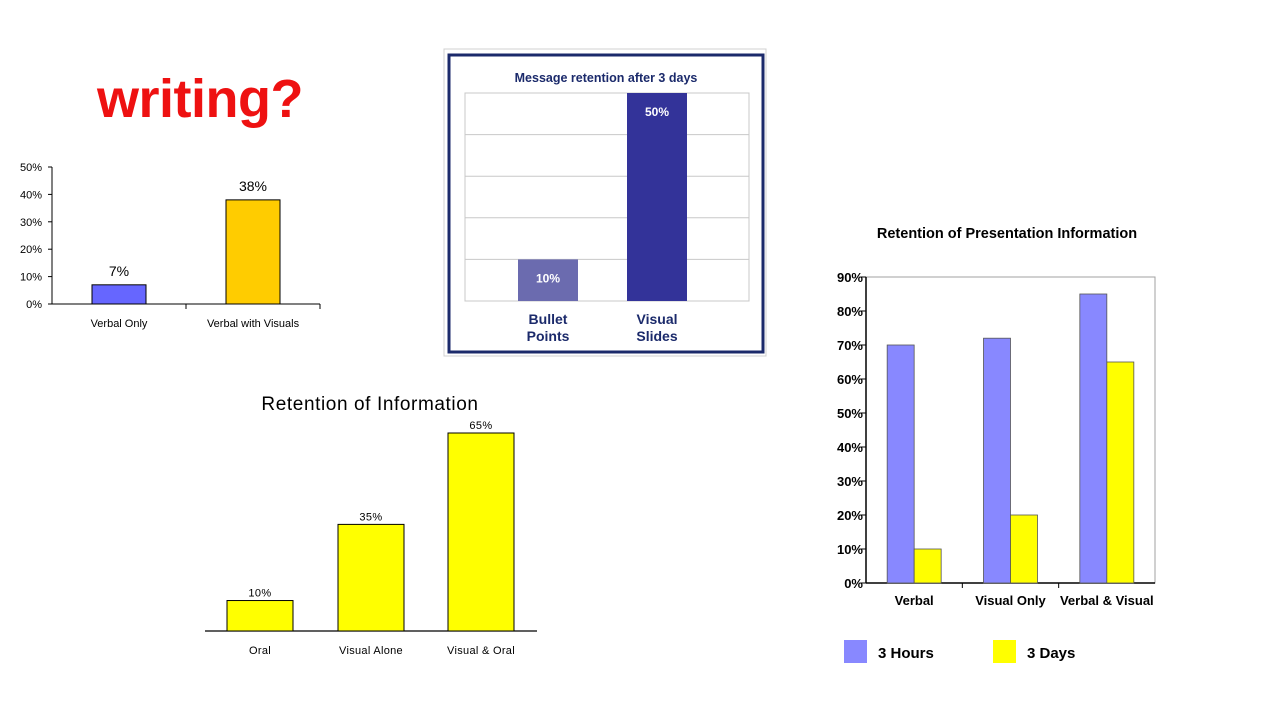 Image resolution: width=1280 pixels, height=720 pixels. I want to click on plot-area, so click(607, 197).